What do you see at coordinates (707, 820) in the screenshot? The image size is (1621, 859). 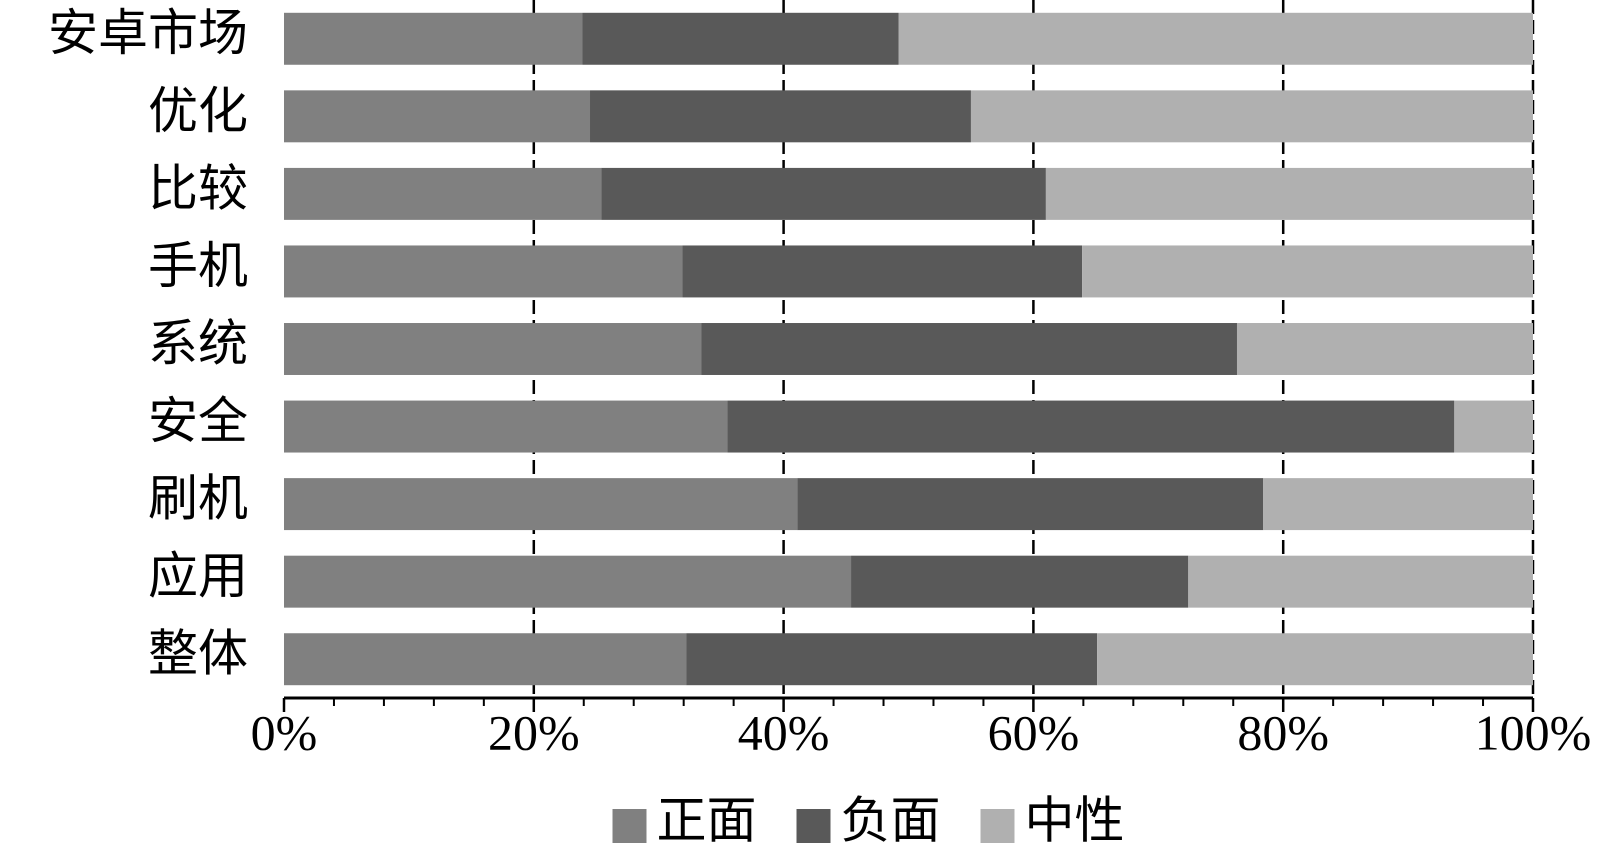 I see `legend-label: 正面` at bounding box center [707, 820].